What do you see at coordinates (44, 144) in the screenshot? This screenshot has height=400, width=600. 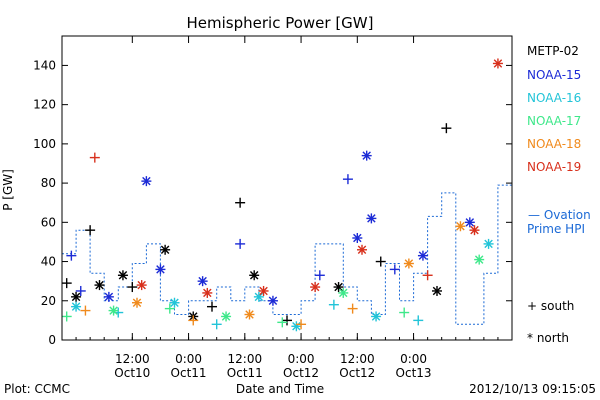 I see `y-tick-label: 100` at bounding box center [44, 144].